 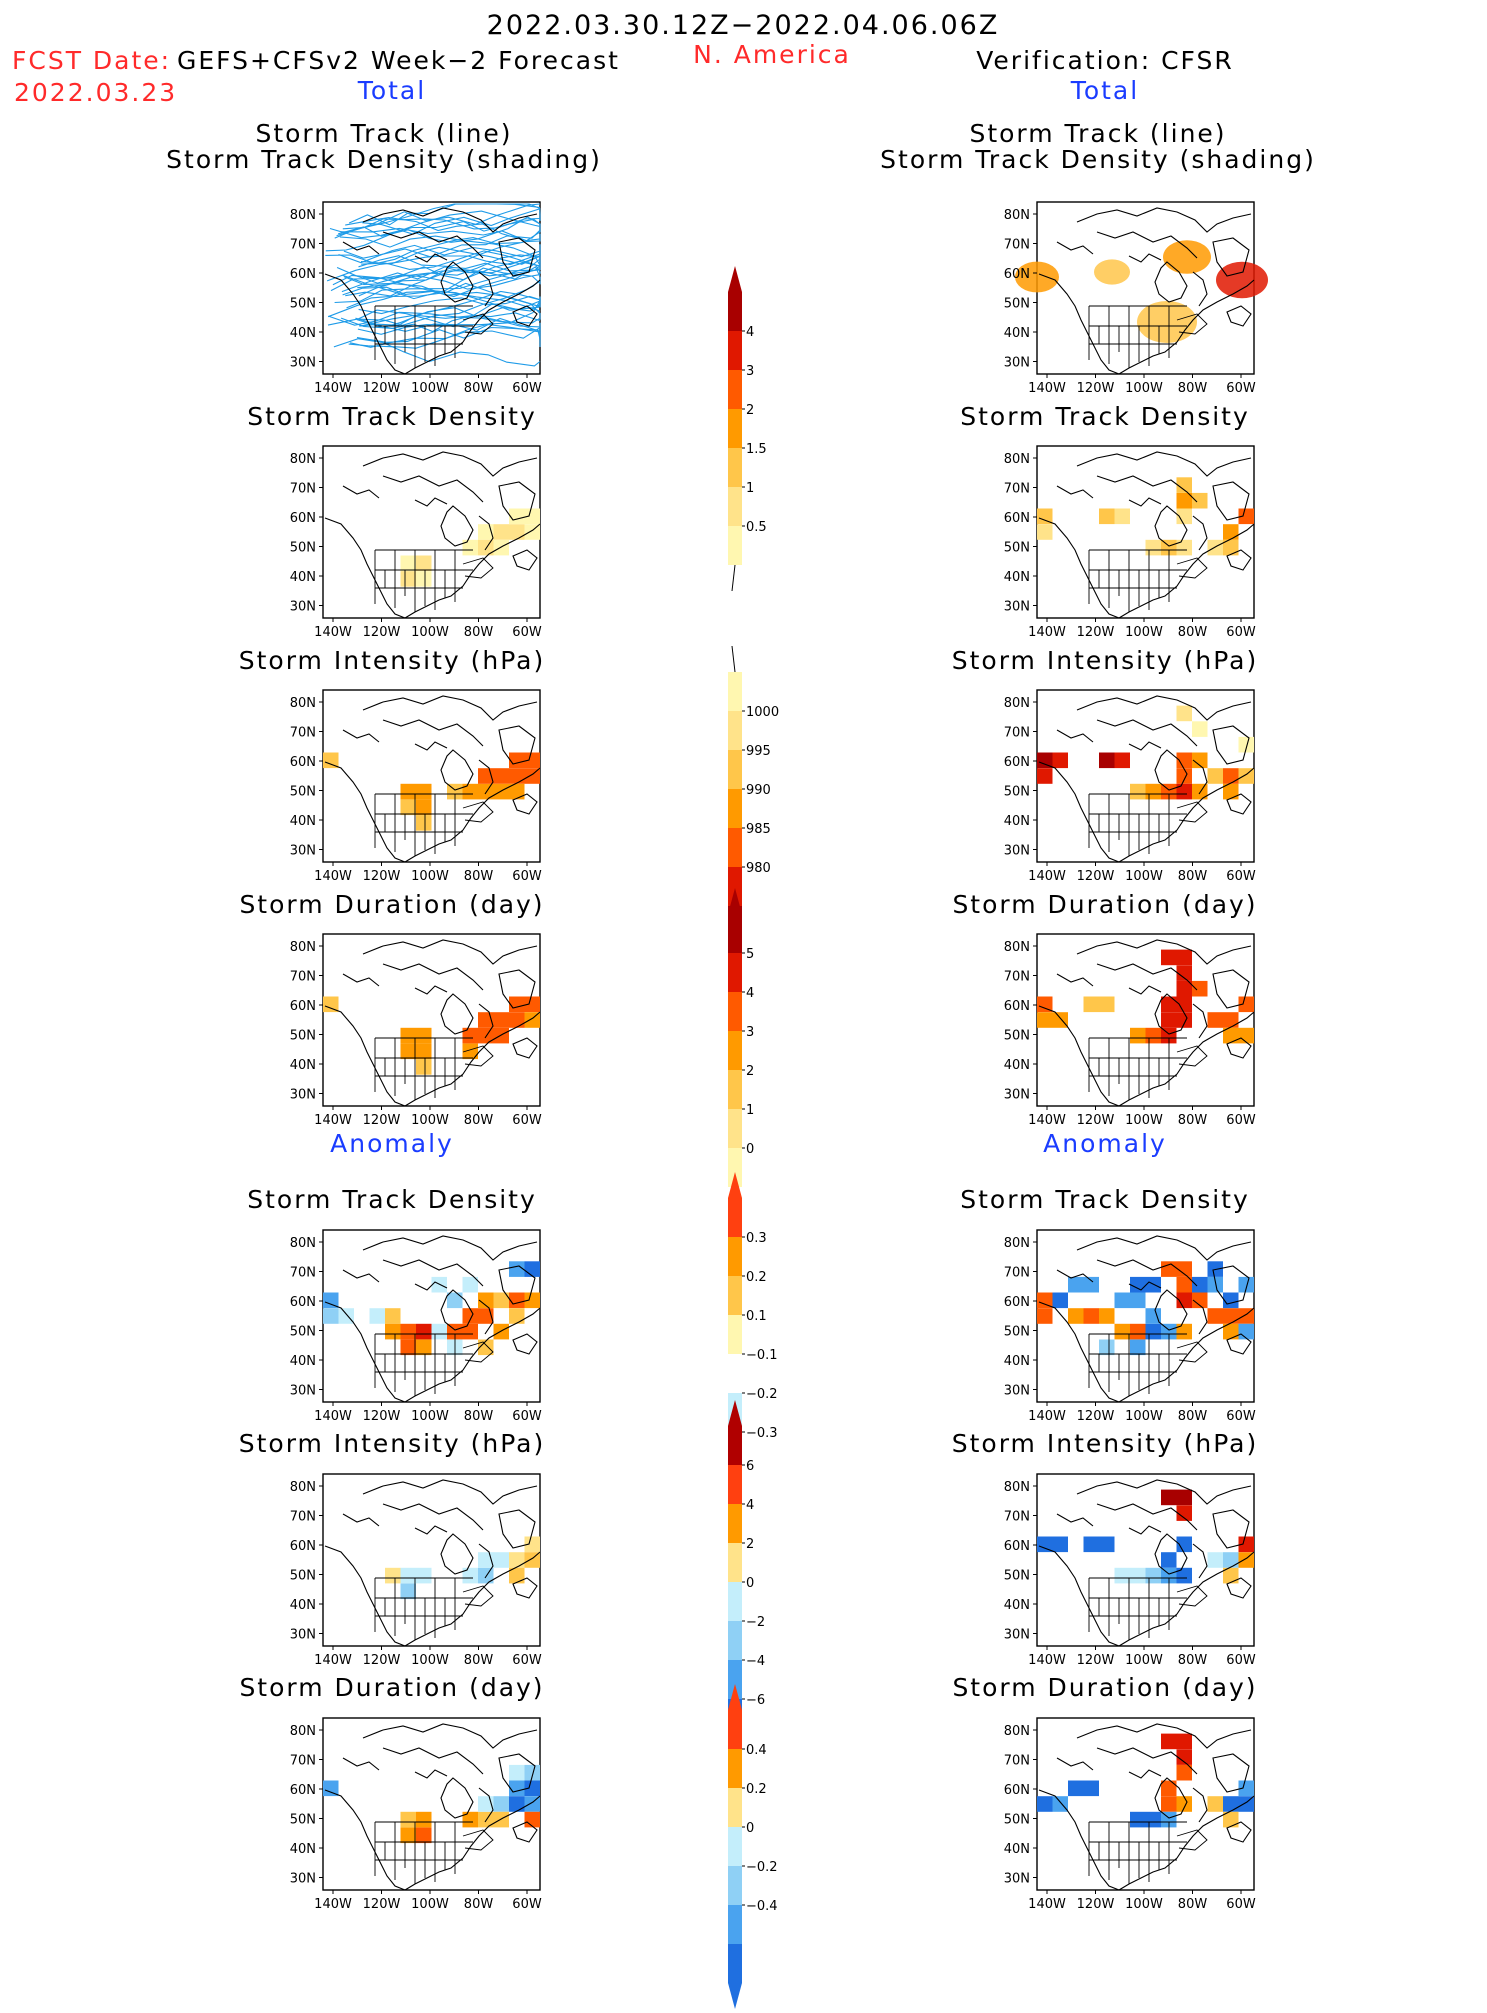 I want to click on left-track-line-title: Storm Track (line), so click(x=384, y=133).